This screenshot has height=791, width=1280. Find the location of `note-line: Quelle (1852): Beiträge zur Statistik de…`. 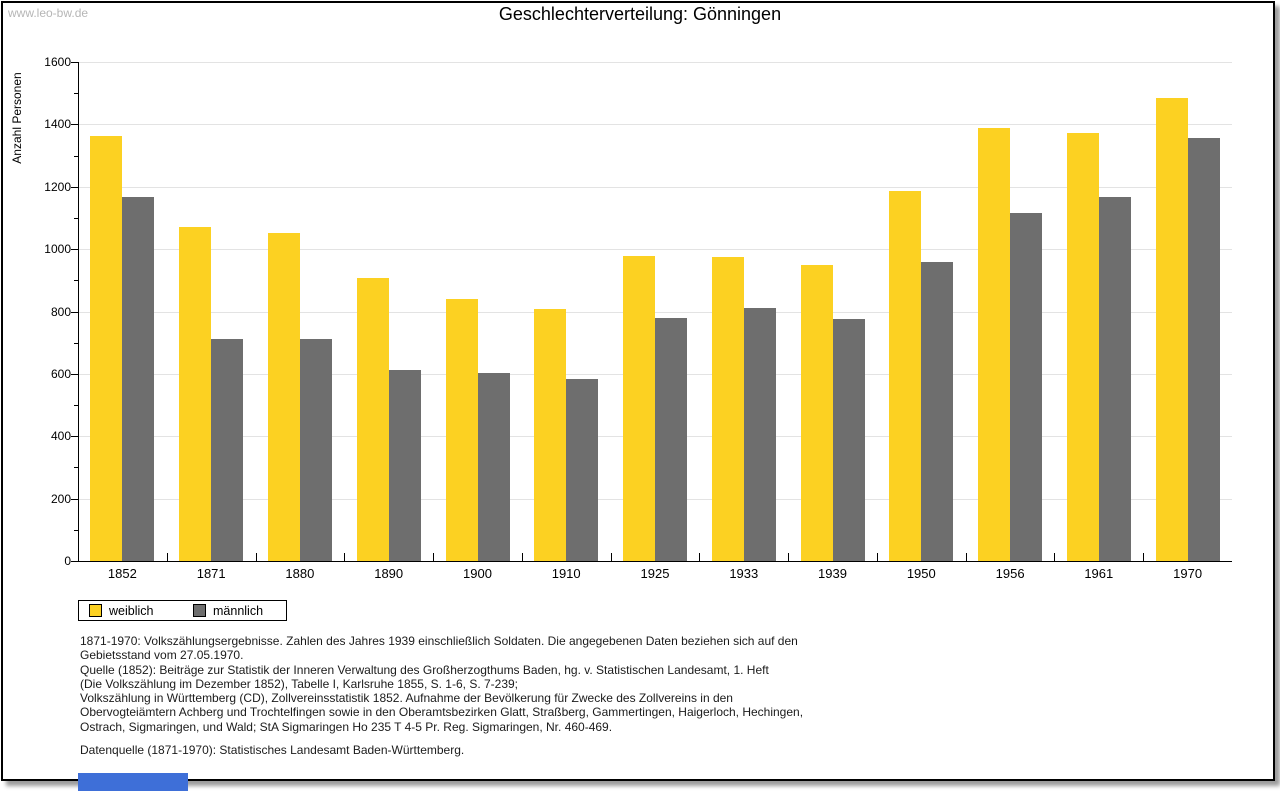

note-line: Quelle (1852): Beiträge zur Statistik de… is located at coordinates (424, 669).